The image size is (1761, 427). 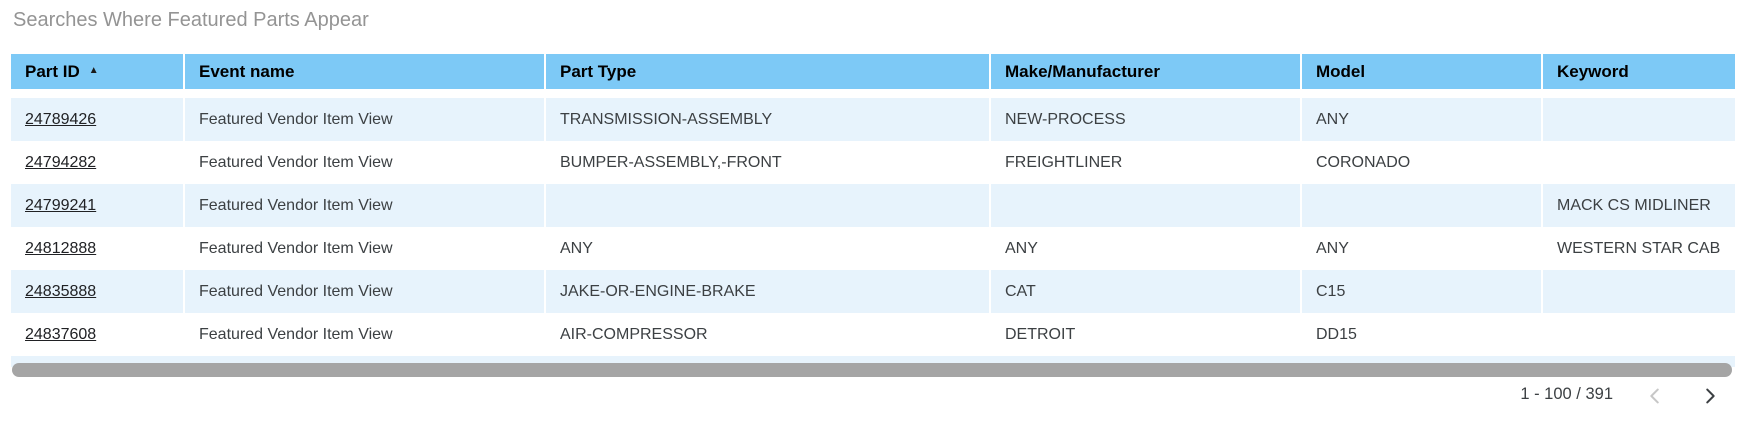 I want to click on part-id-link: 24835888, so click(x=61, y=291).